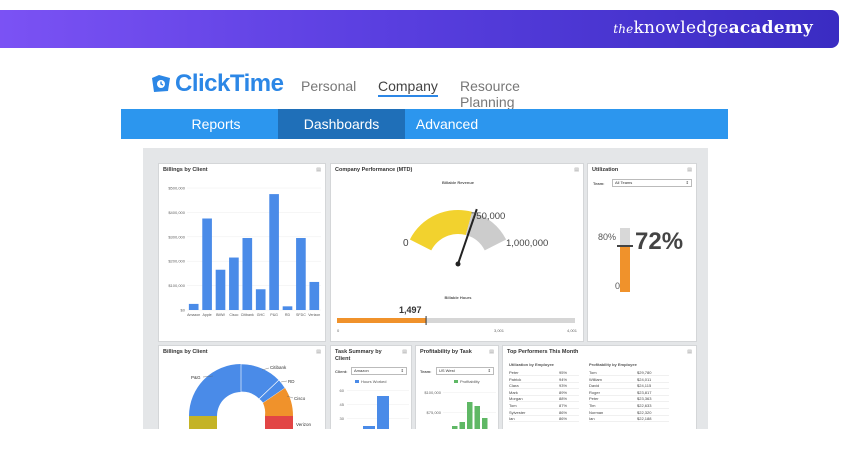 The image size is (850, 450). What do you see at coordinates (563, 392) in the screenshot?
I see `table-cell-value: 89%` at bounding box center [563, 392].